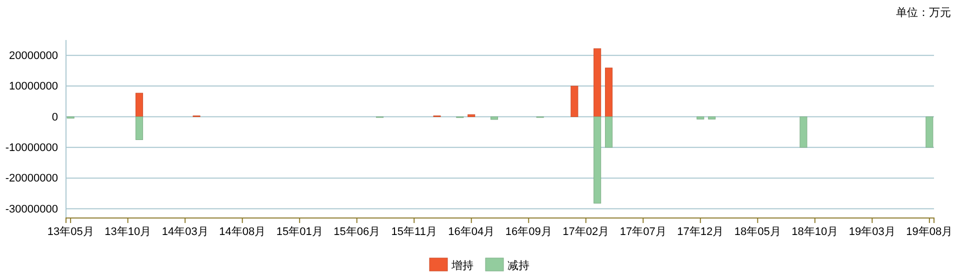 This screenshot has height=278, width=959. I want to click on y-tick-label: -20000000, so click(31, 178).